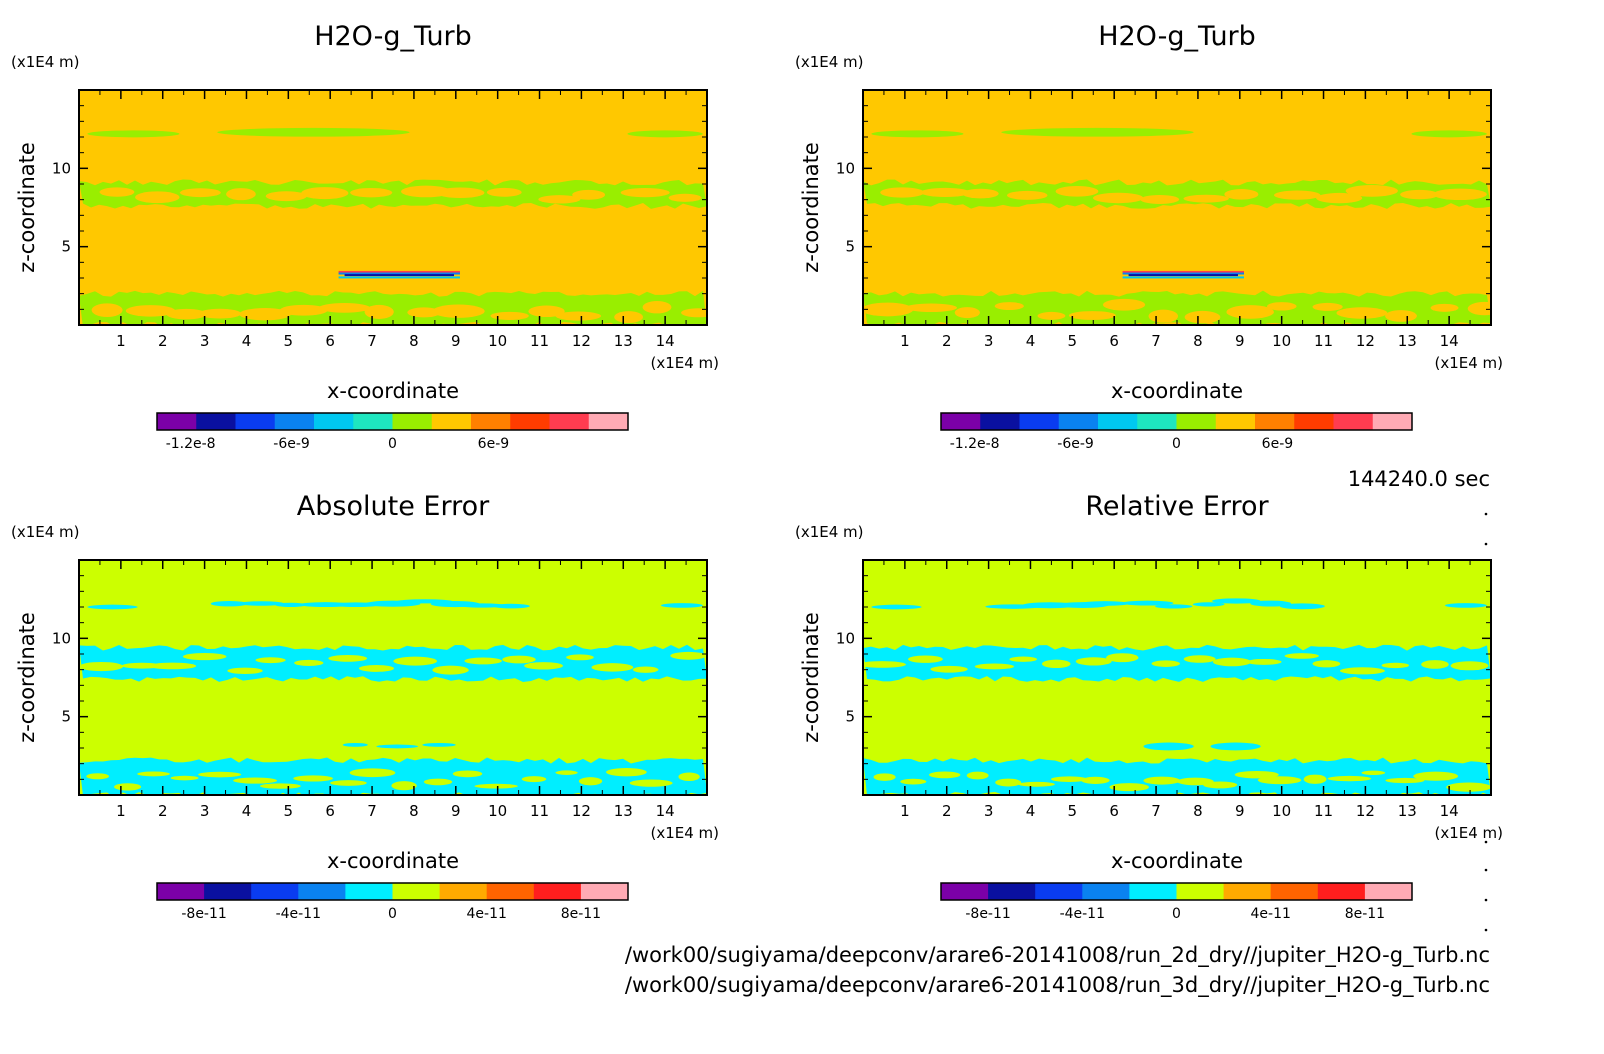 This screenshot has width=1604, height=1054. Describe the element at coordinates (298, 914) in the screenshot. I see `colorbar-tick-label: -4e-11` at that location.